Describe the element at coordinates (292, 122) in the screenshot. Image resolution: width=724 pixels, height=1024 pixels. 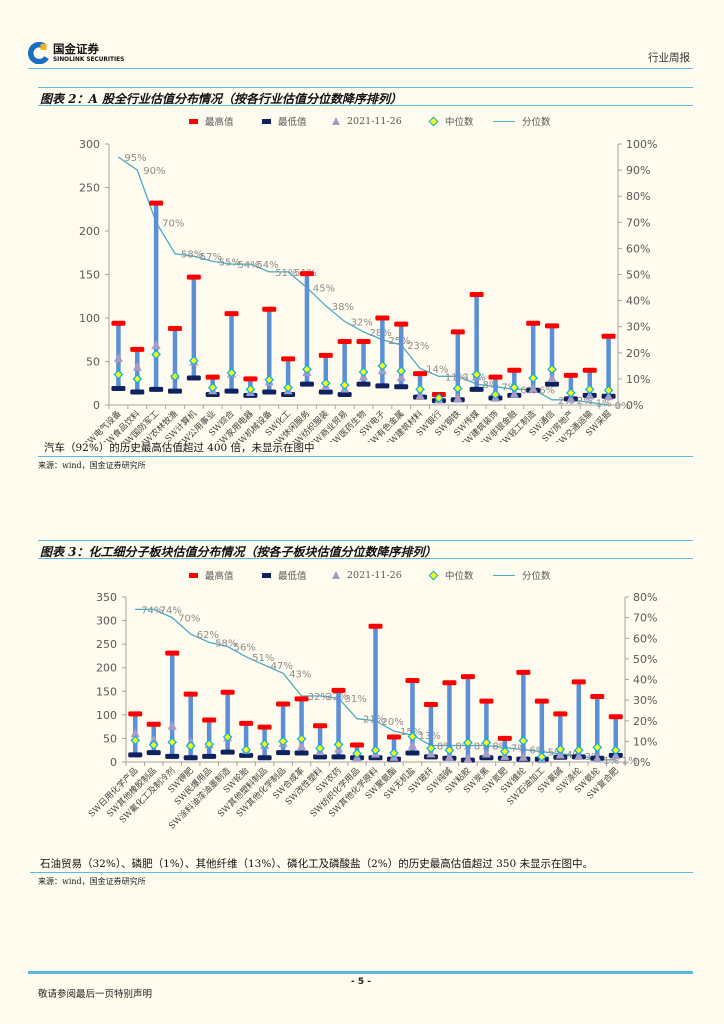
I see `legend-min-label: 最低值` at that location.